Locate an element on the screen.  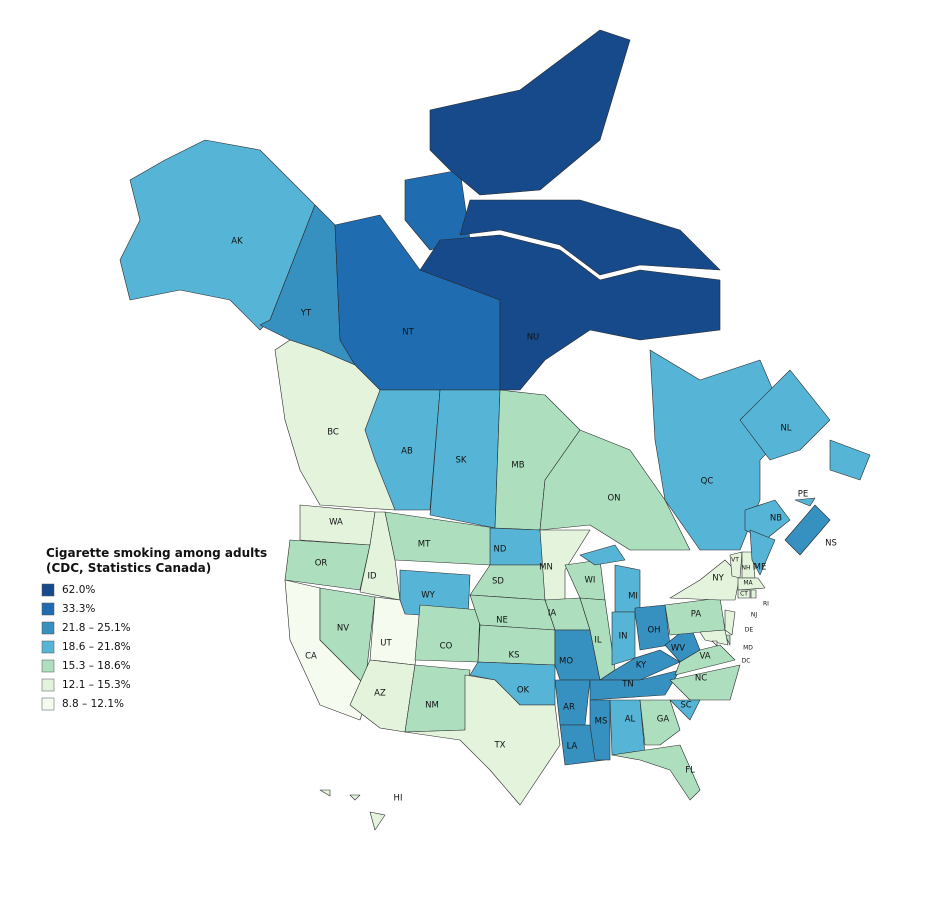
region-label: NY is located at coordinates (718, 579).